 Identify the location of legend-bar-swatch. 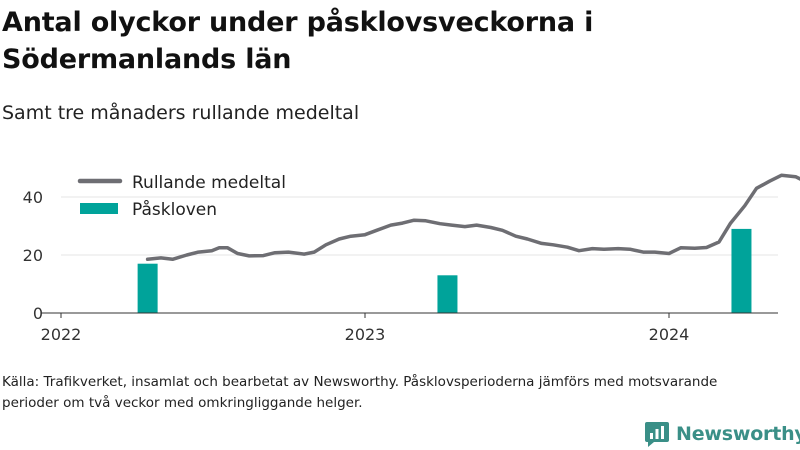
(99, 208).